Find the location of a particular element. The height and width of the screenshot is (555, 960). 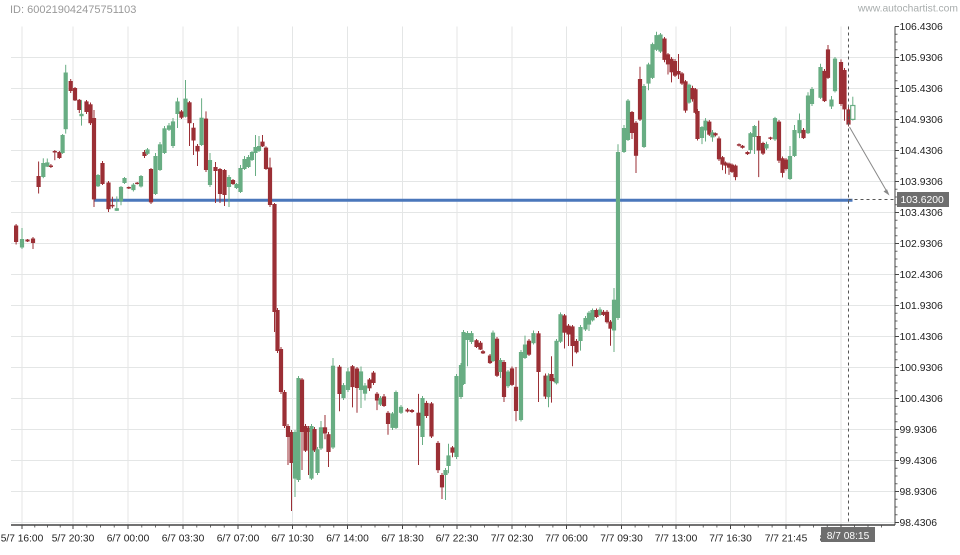

svg-text: 6/7 22:30 is located at coordinates (457, 539).